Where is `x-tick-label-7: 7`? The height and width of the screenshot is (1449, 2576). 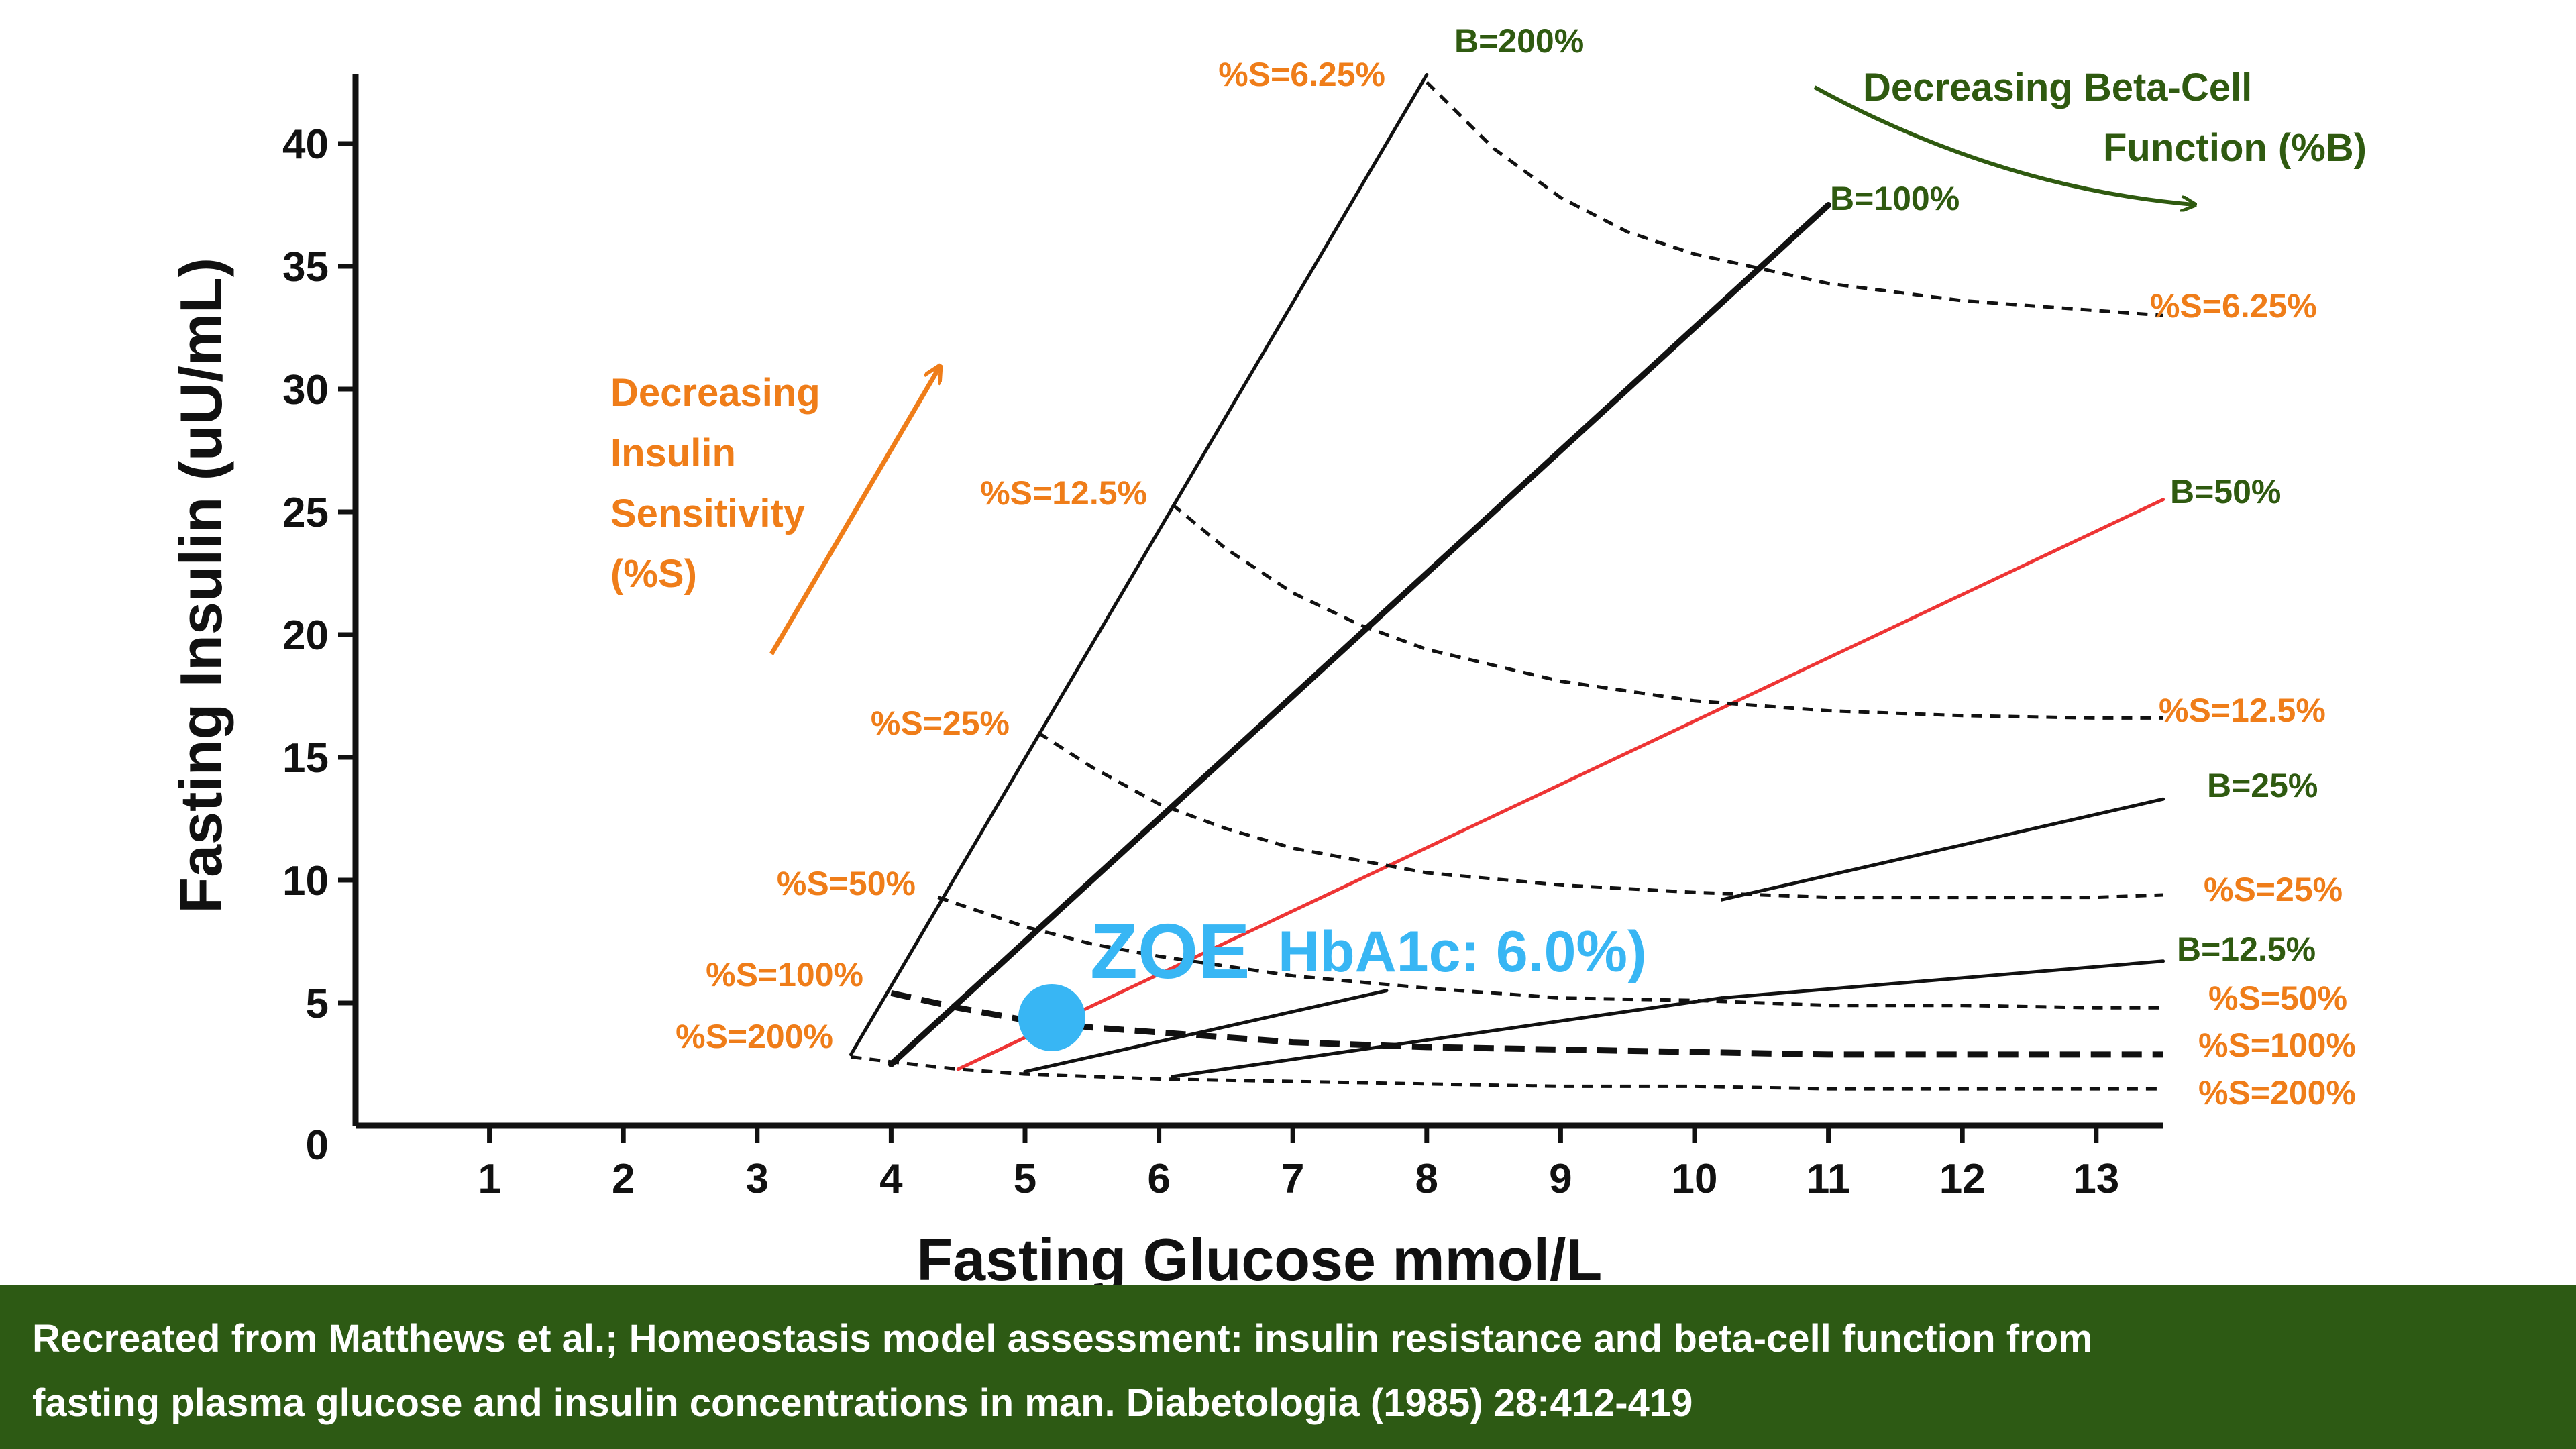
x-tick-label-7: 7 is located at coordinates (1292, 1179).